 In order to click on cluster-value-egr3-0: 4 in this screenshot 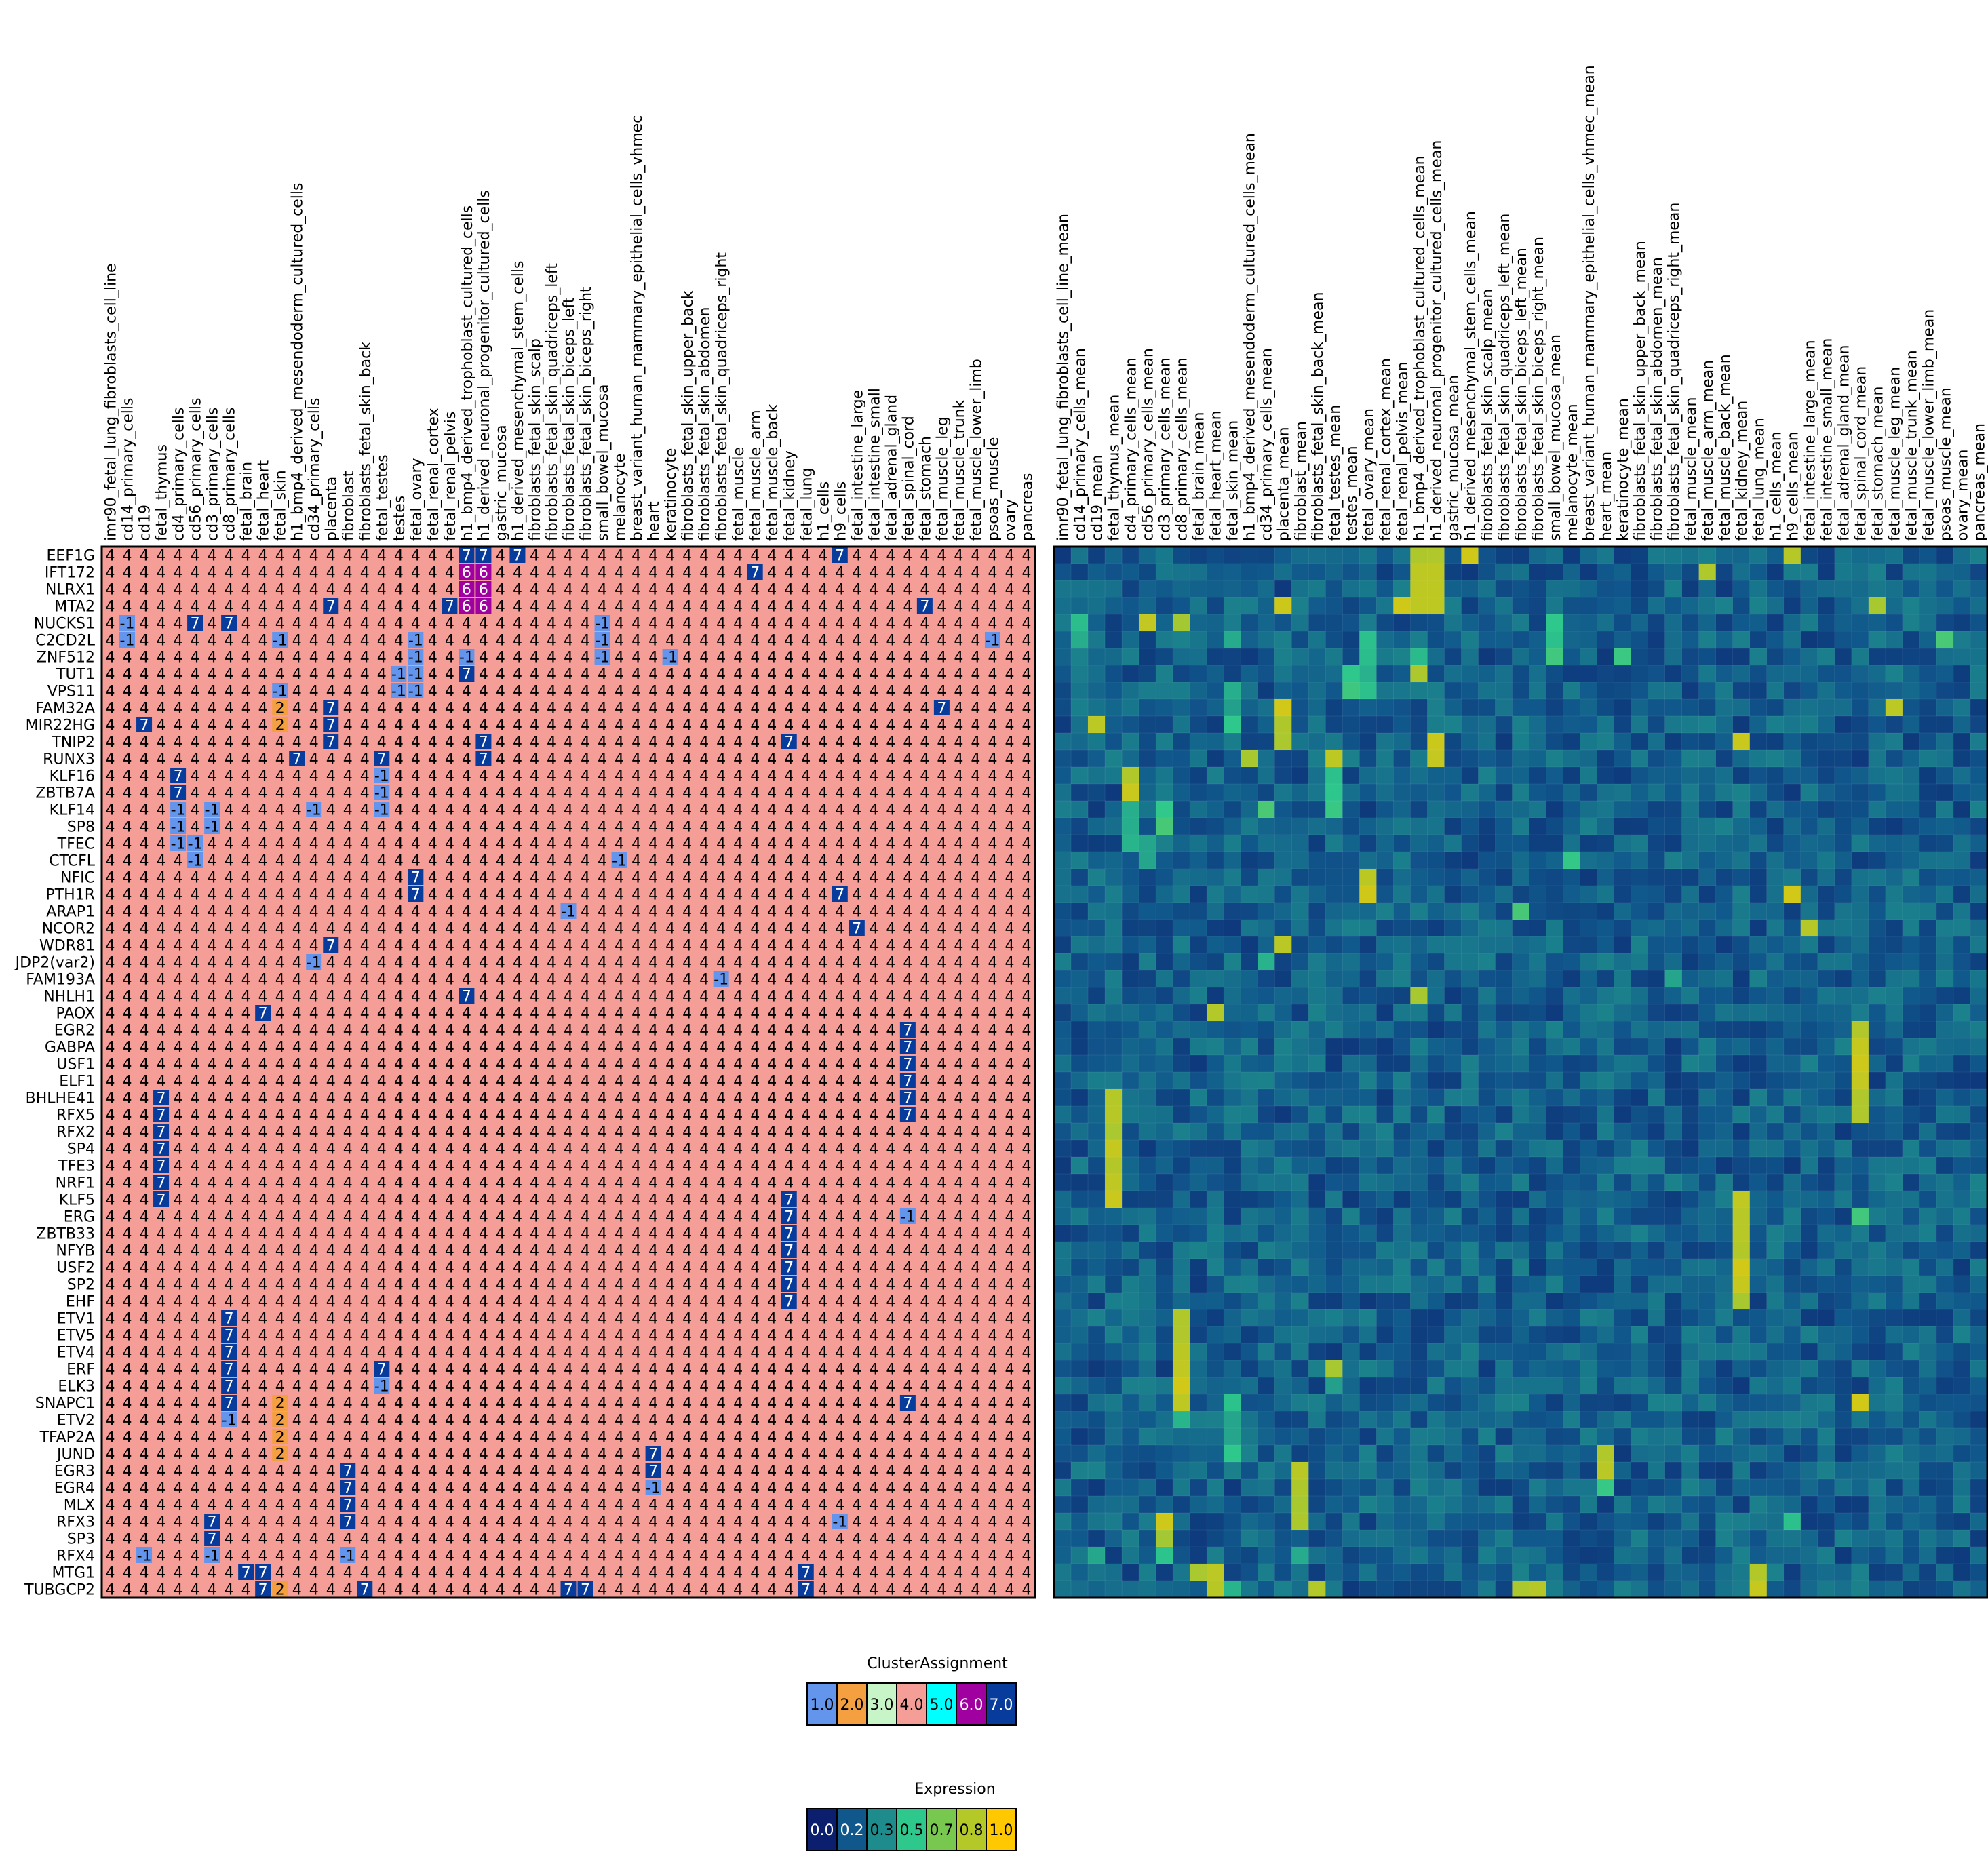, I will do `click(111, 1472)`.